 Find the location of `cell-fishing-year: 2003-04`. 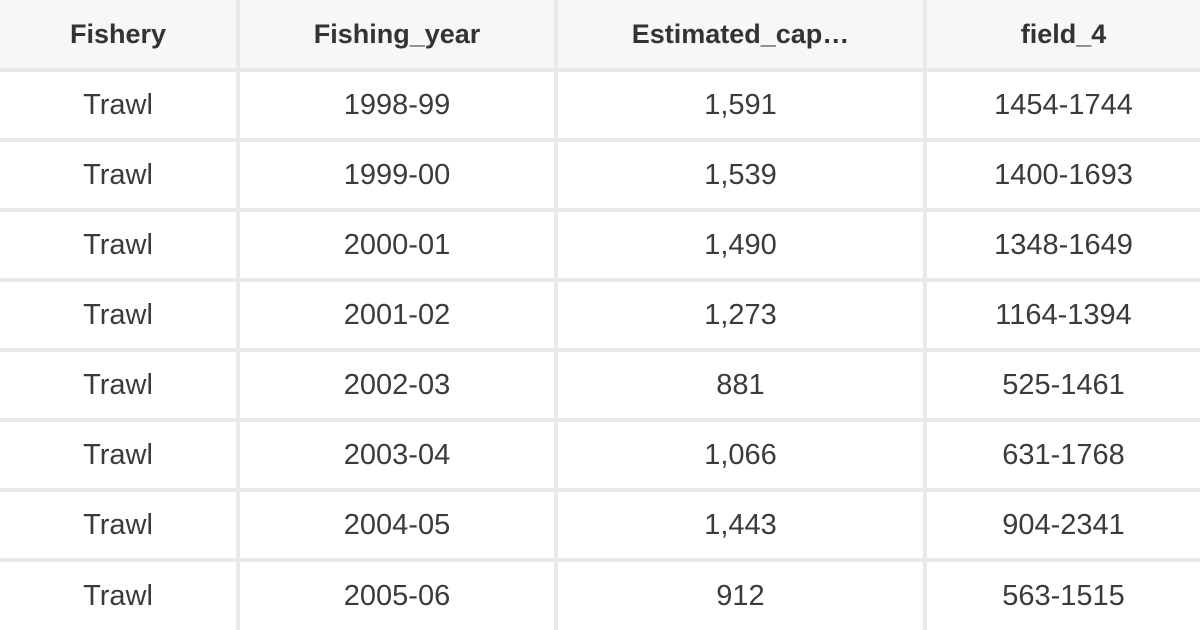

cell-fishing-year: 2003-04 is located at coordinates (397, 455).